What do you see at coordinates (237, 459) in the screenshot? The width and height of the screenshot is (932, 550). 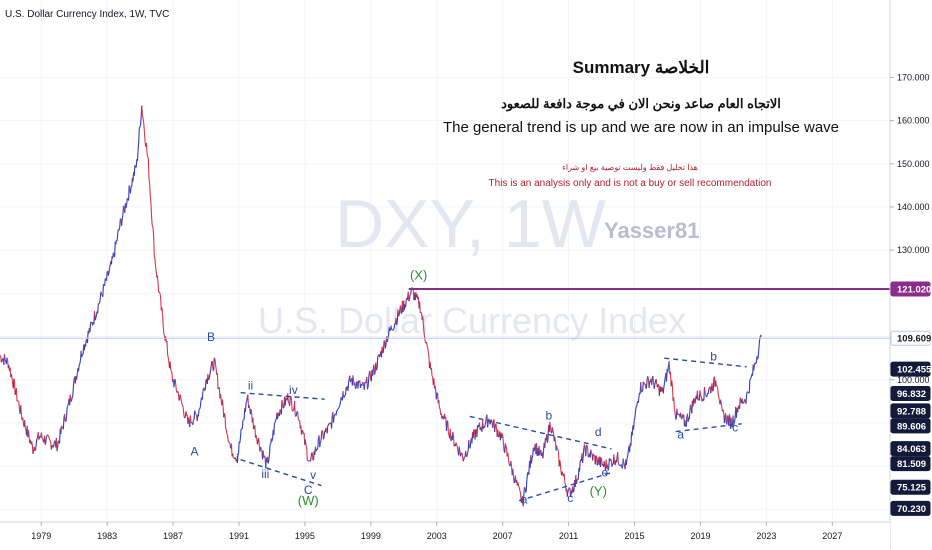 I see `wave-label: i` at bounding box center [237, 459].